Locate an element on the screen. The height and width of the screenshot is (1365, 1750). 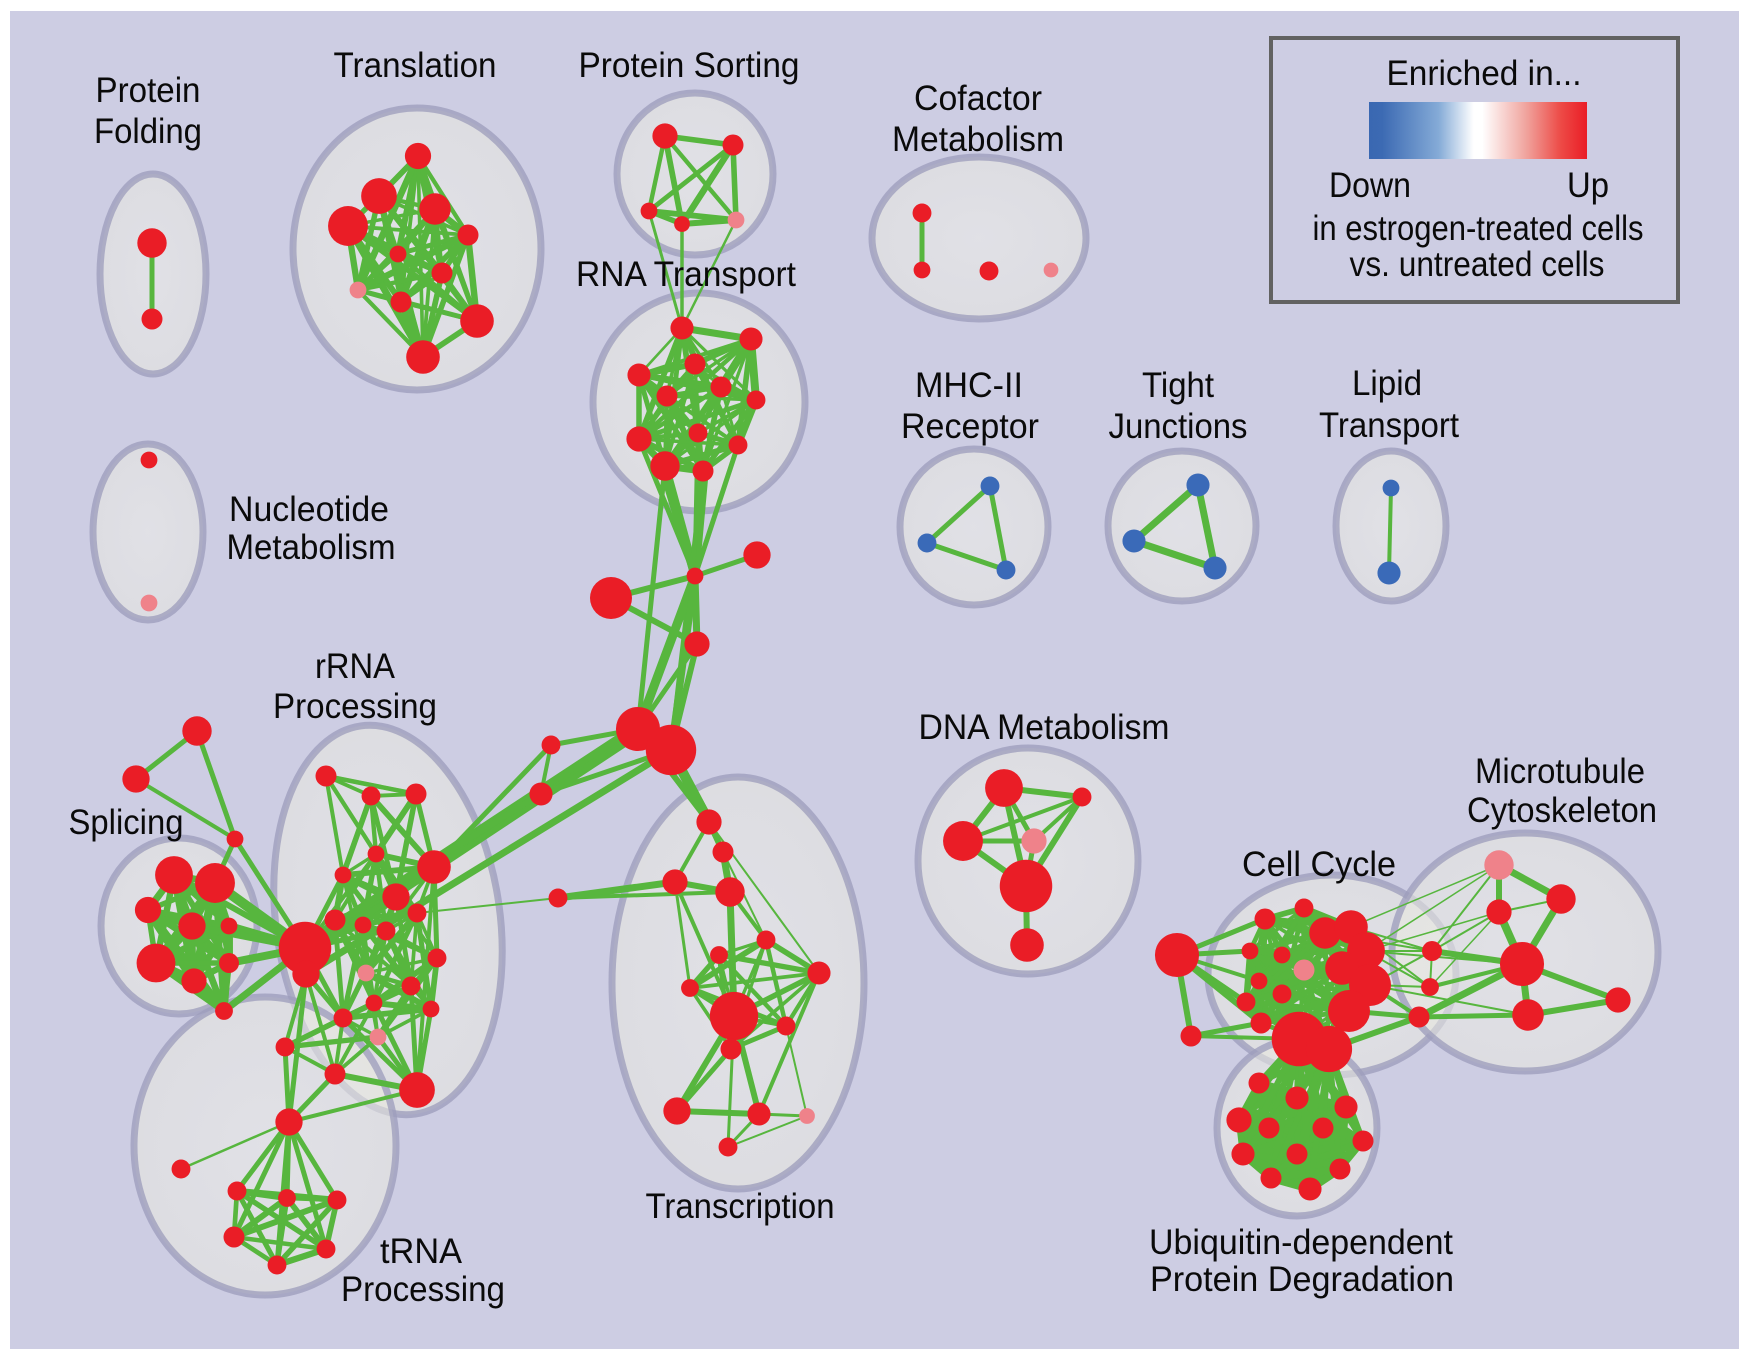
svg-text: Protein Degradation is located at coordinates (1302, 1279).